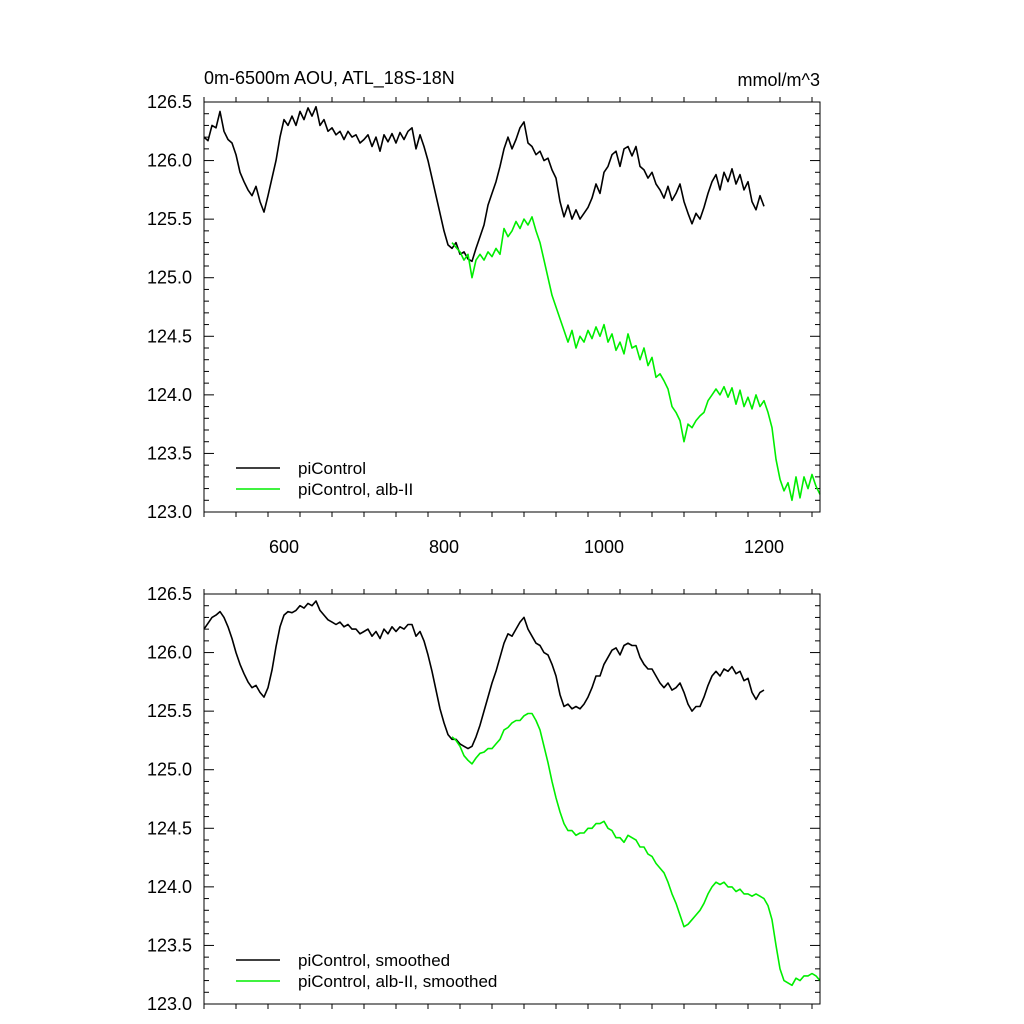 The image size is (1024, 1024). What do you see at coordinates (444, 547) in the screenshot?
I see `x-tick-label: 800` at bounding box center [444, 547].